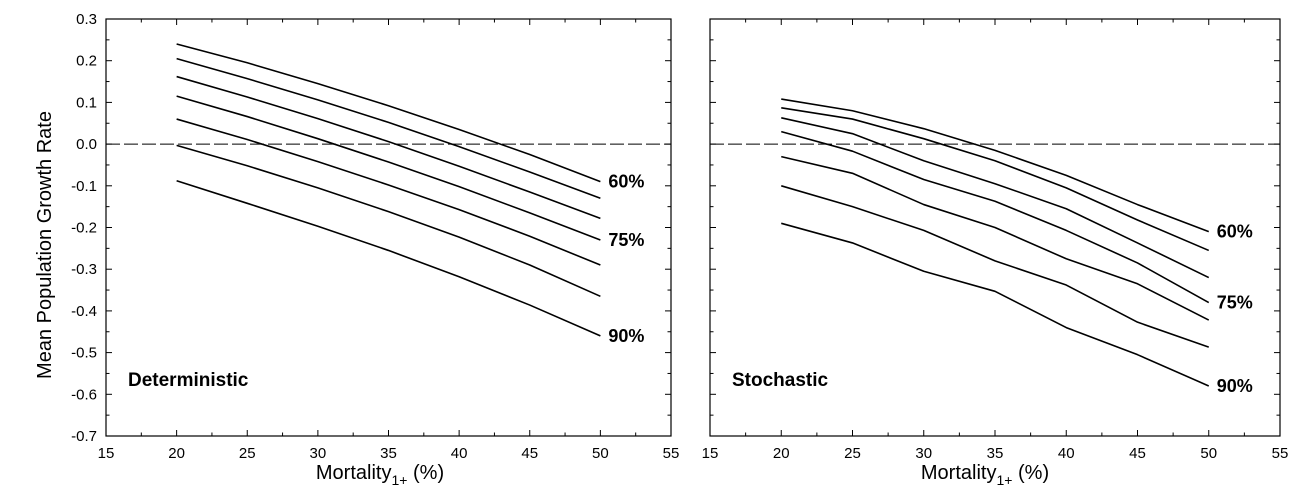 The image size is (1302, 493). I want to click on y-tick-label: -0.2, so click(84, 228).